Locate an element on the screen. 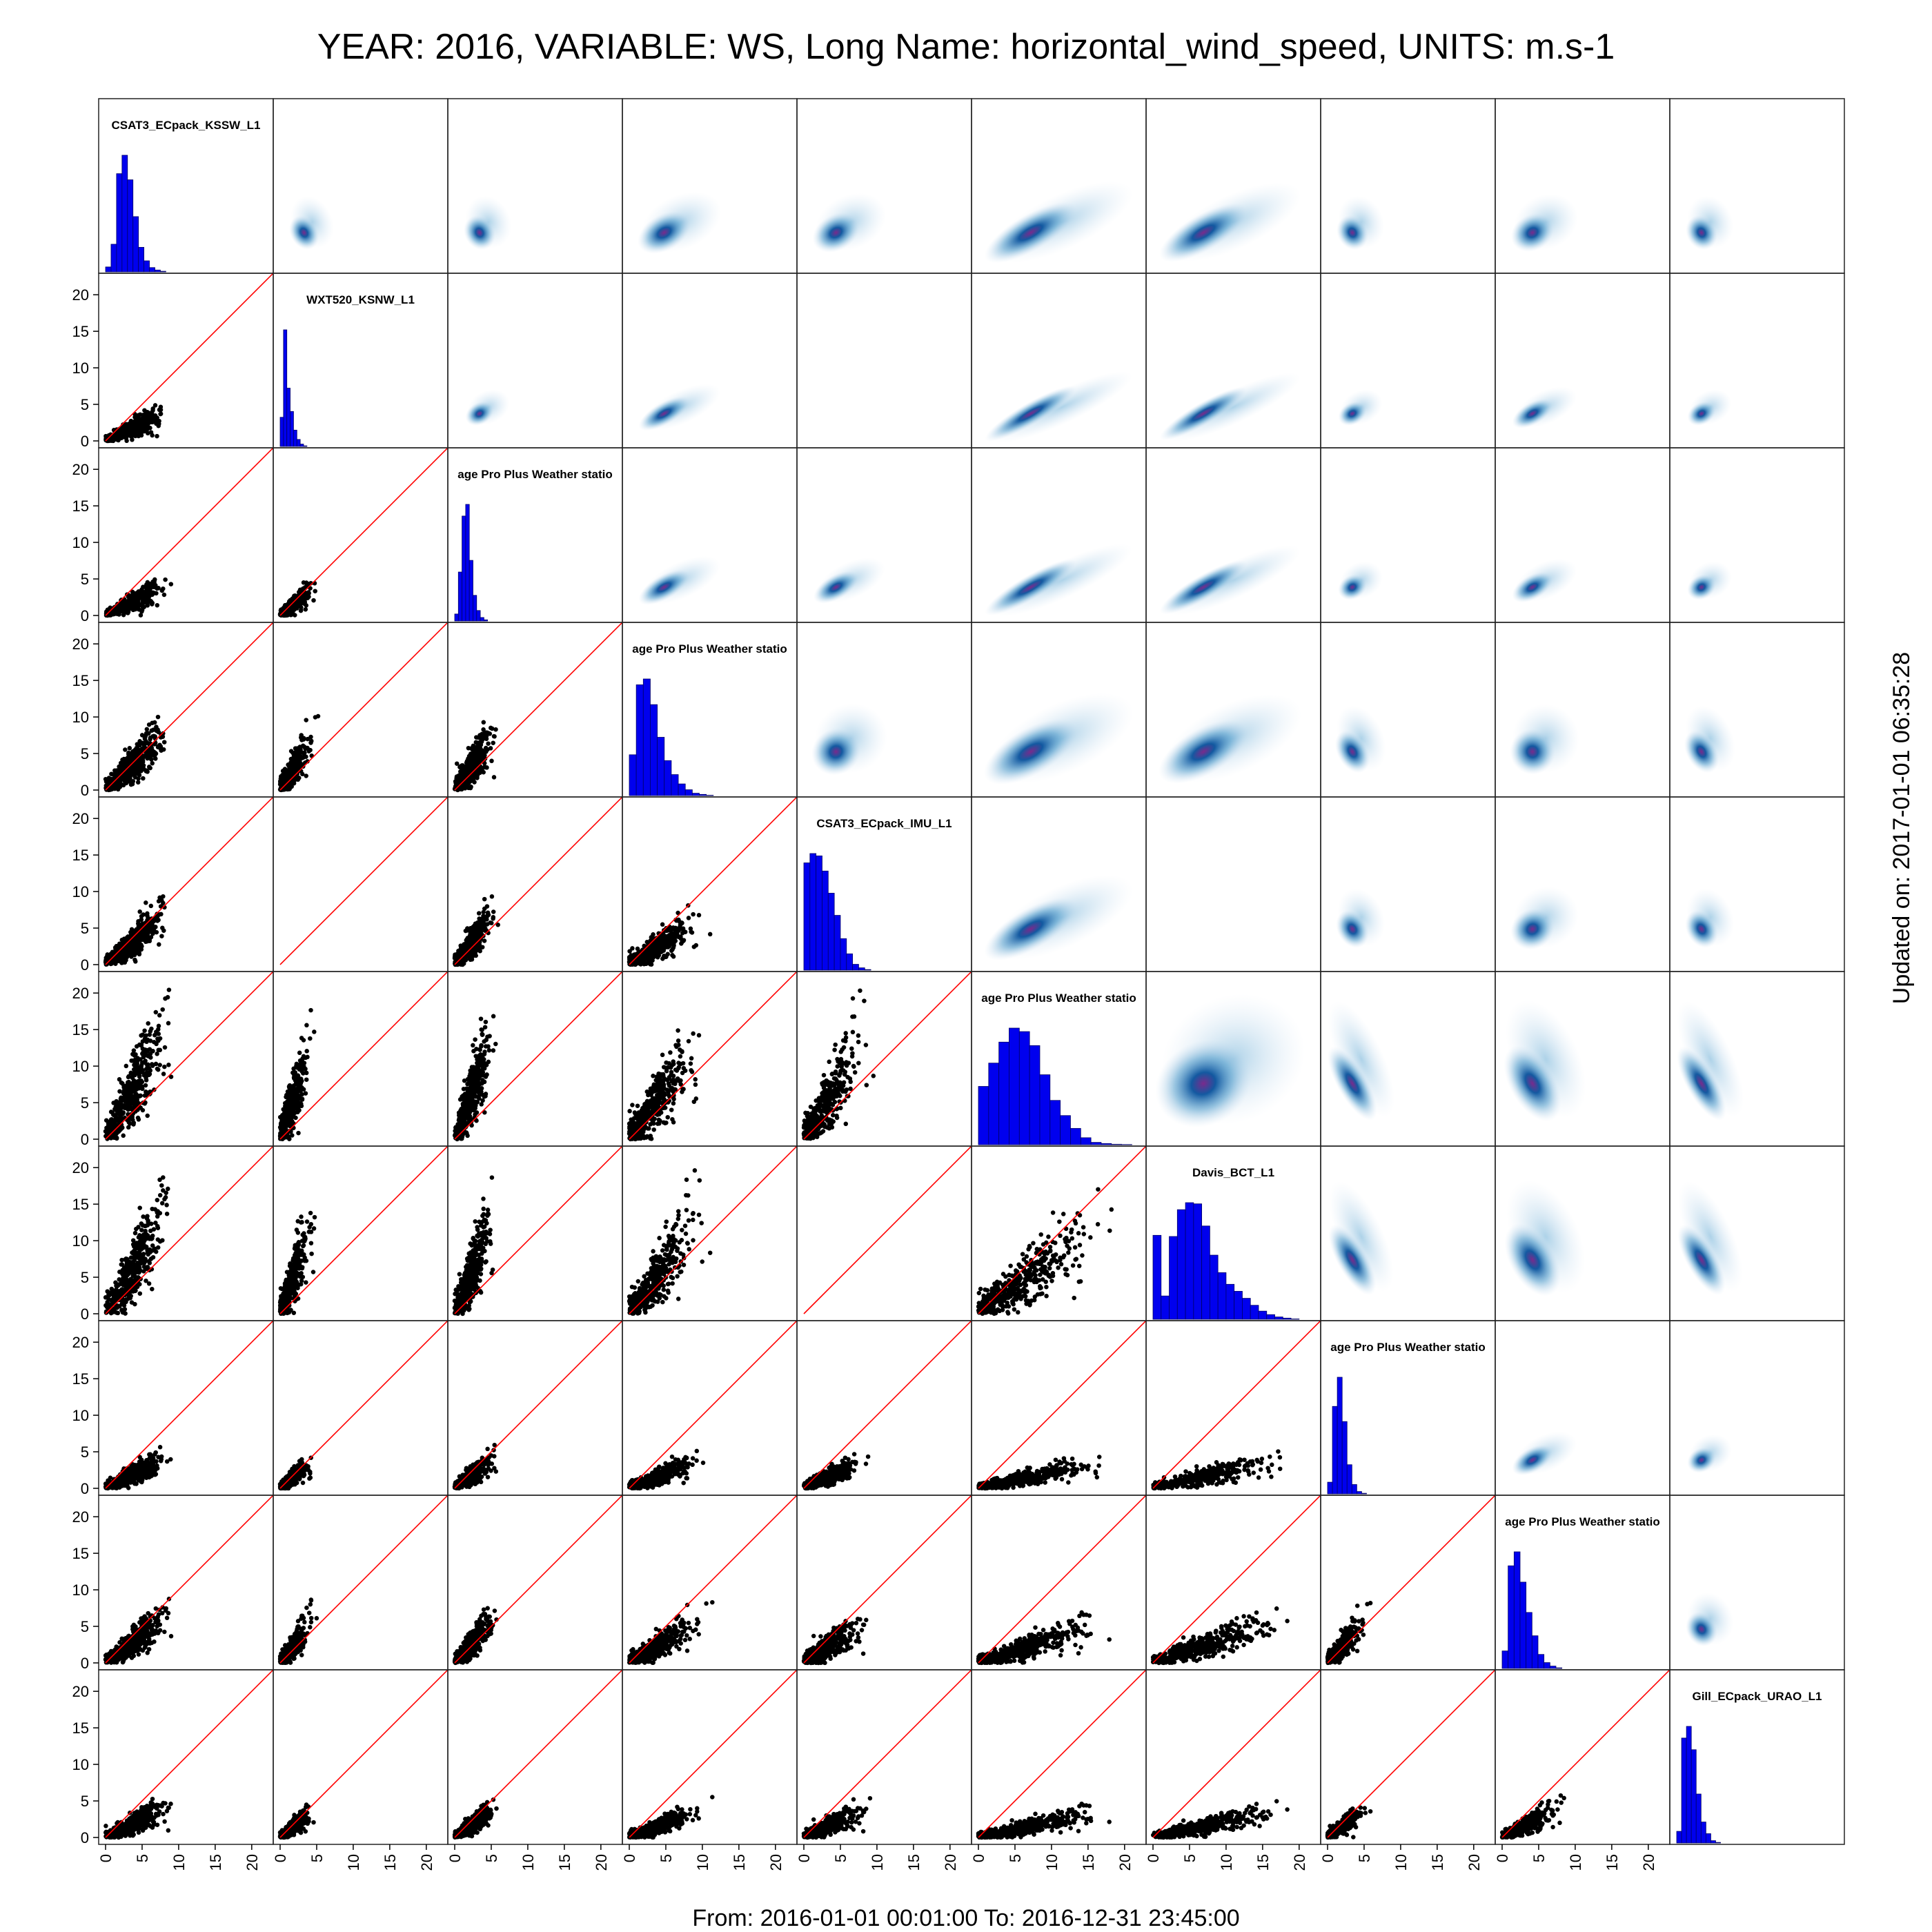 Image resolution: width=1932 pixels, height=1932 pixels. panel-r6-c6: Davis_BCT_L1 is located at coordinates (1233, 1233).